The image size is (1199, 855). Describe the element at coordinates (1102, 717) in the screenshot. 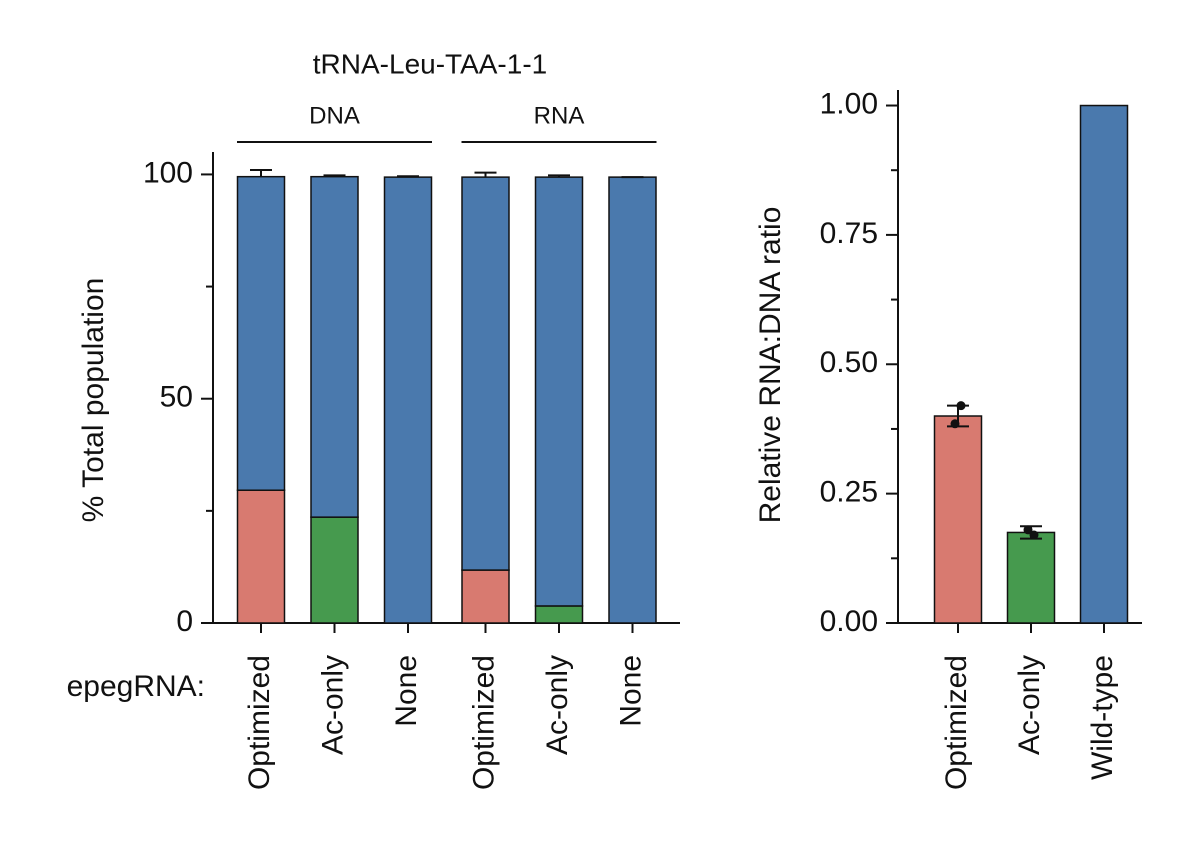

I see `x-tick-label: Wild-type` at that location.